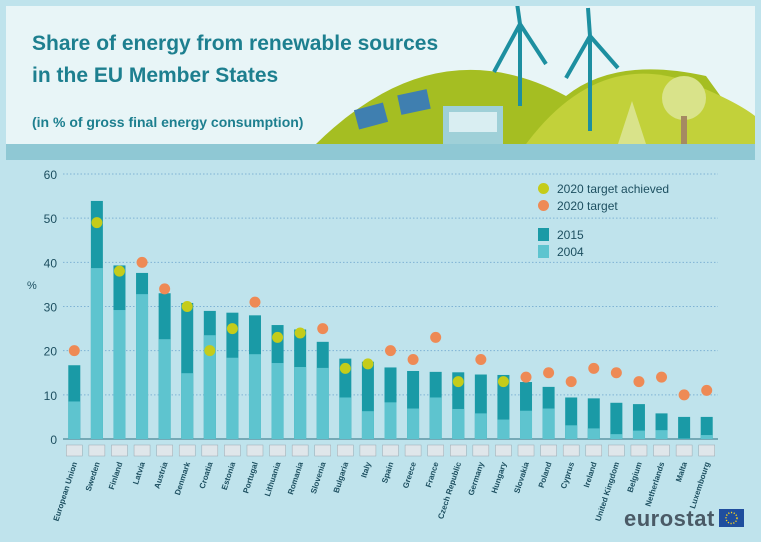 The width and height of the screenshot is (761, 542). What do you see at coordinates (655, 483) in the screenshot?
I see `x-tick-label: Netherlands` at bounding box center [655, 483].